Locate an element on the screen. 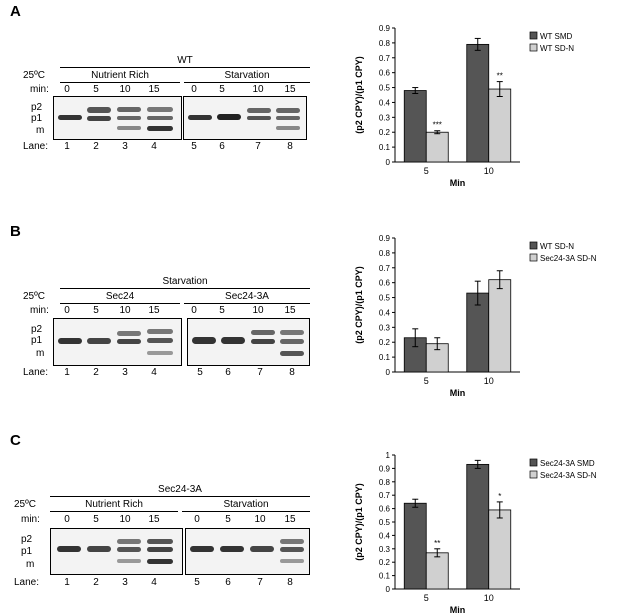 The height and width of the screenshot is (616, 617). legend-label: WT SMD is located at coordinates (556, 36).